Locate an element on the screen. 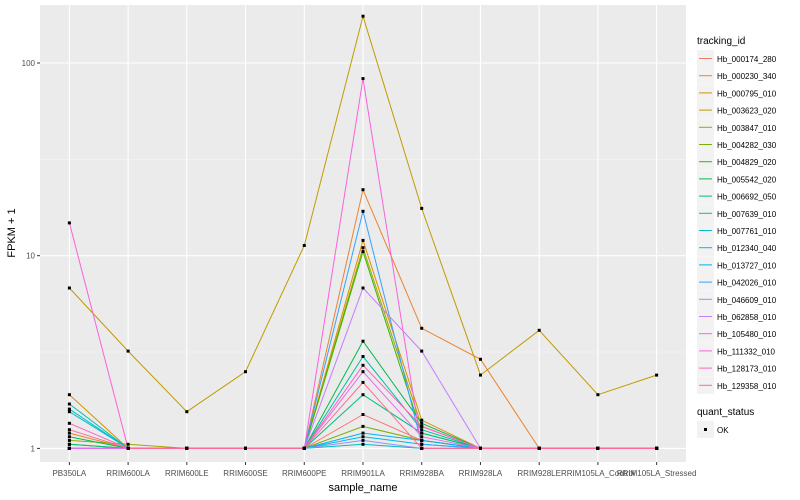 Image resolution: width=800 pixels, height=500 pixels. legend-status-point is located at coordinates (705, 429).